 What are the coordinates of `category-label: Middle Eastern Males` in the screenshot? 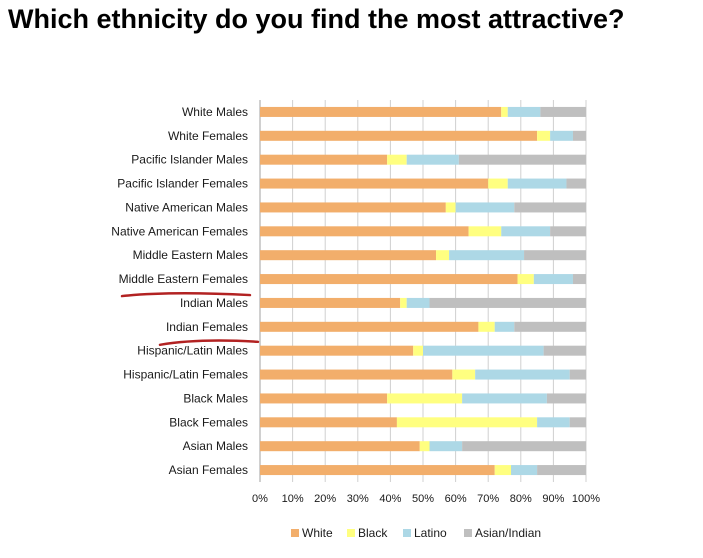 It's located at (190, 255).